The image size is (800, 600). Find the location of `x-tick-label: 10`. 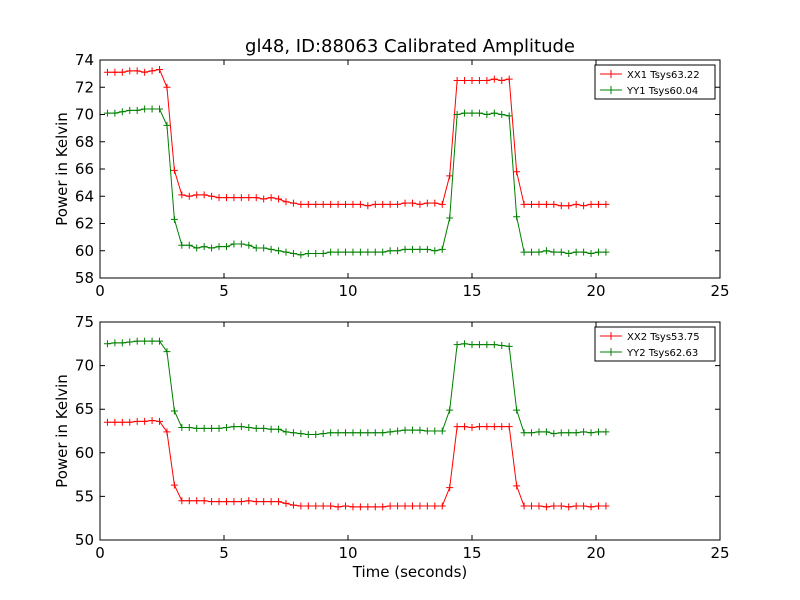

x-tick-label: 10 is located at coordinates (347, 553).